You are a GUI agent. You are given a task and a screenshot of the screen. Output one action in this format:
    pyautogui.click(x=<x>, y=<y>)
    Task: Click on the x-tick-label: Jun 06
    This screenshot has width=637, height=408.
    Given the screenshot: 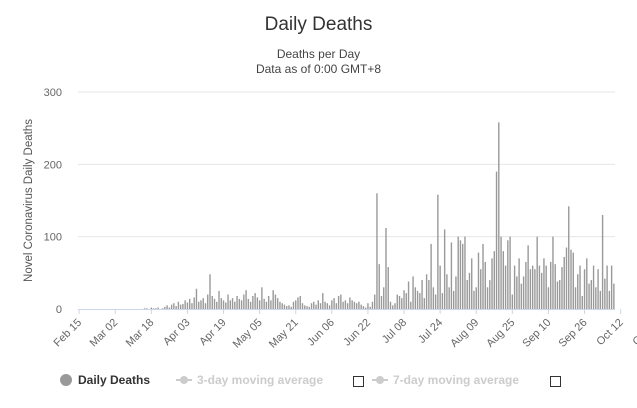 What is the action you would take?
    pyautogui.click(x=321, y=333)
    